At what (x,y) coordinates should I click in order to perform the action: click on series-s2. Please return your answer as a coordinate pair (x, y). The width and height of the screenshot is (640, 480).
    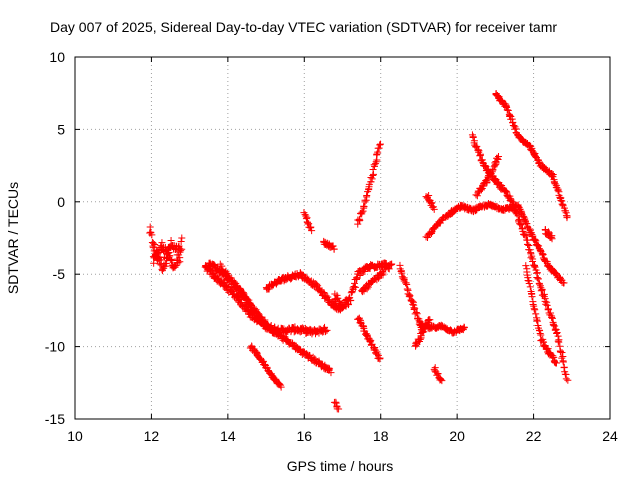
    Looking at the image, I should click on (167, 255).